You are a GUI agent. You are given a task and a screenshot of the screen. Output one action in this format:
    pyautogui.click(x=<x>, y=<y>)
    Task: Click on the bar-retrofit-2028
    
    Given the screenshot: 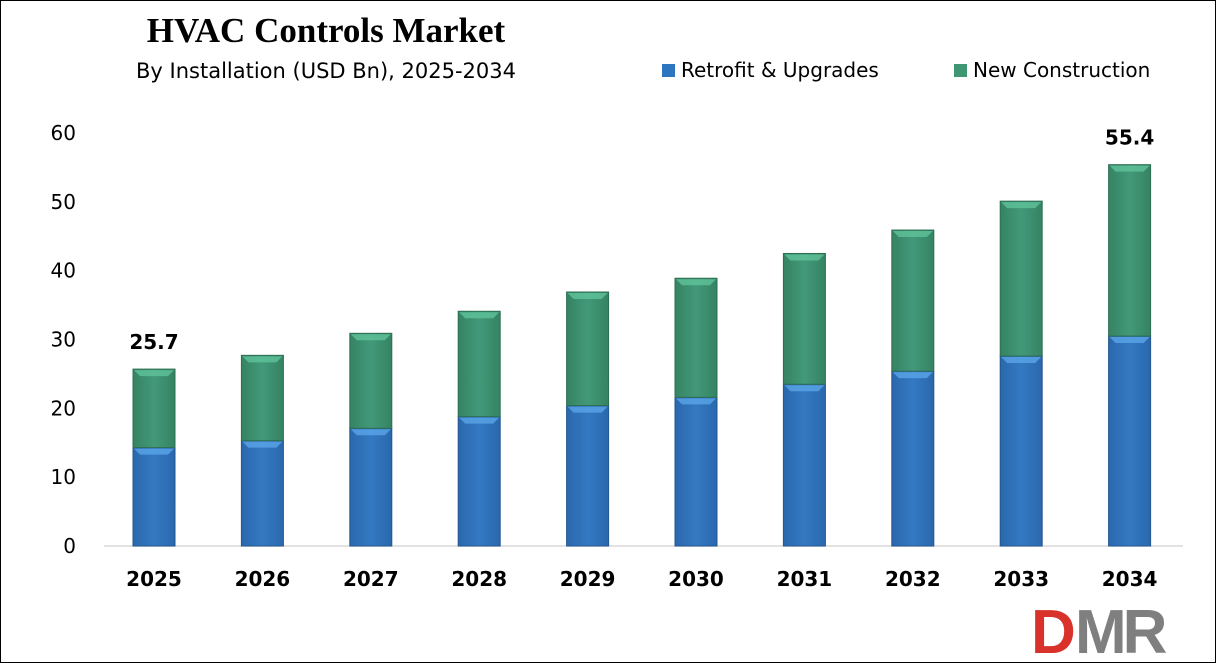 What is the action you would take?
    pyautogui.click(x=479, y=481)
    